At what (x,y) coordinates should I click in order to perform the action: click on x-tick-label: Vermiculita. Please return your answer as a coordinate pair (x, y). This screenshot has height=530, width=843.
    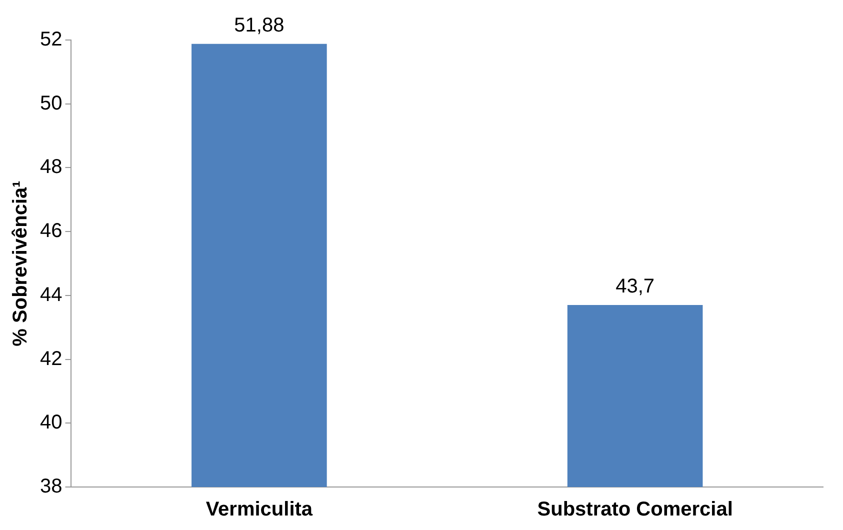
    Looking at the image, I should click on (260, 509).